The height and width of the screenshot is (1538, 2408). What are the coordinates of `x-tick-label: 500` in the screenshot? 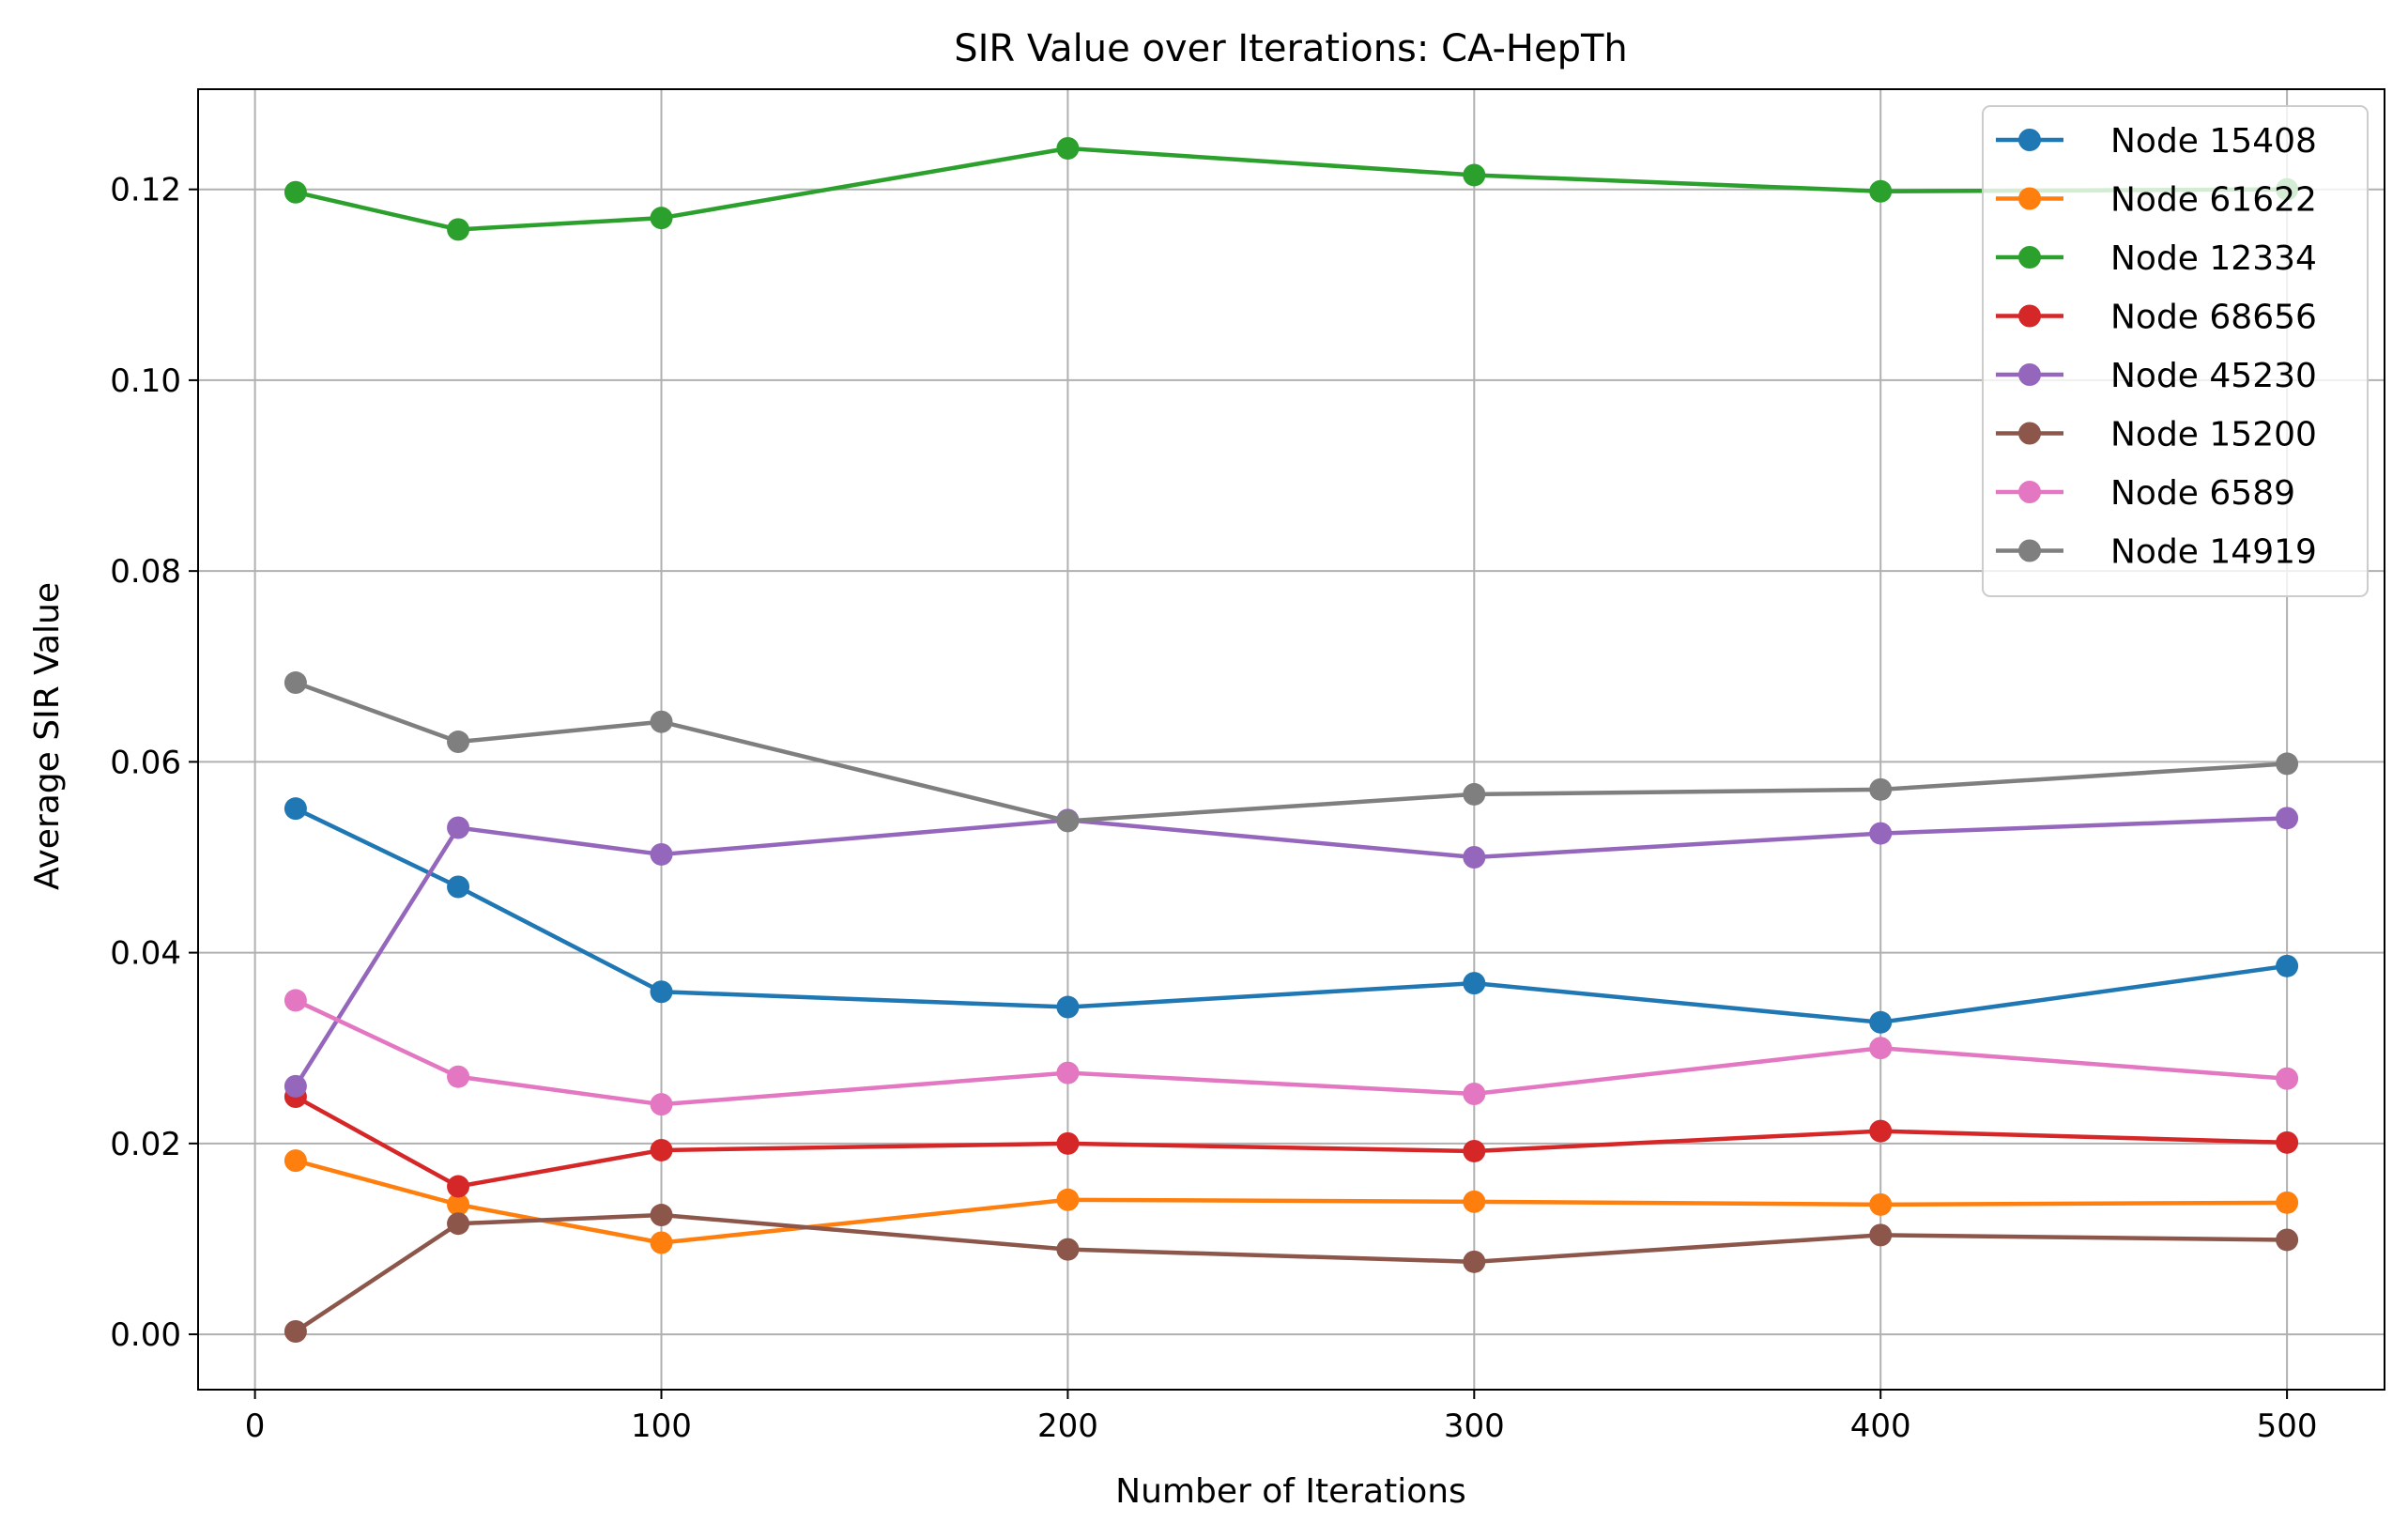 It's located at (2287, 1426).